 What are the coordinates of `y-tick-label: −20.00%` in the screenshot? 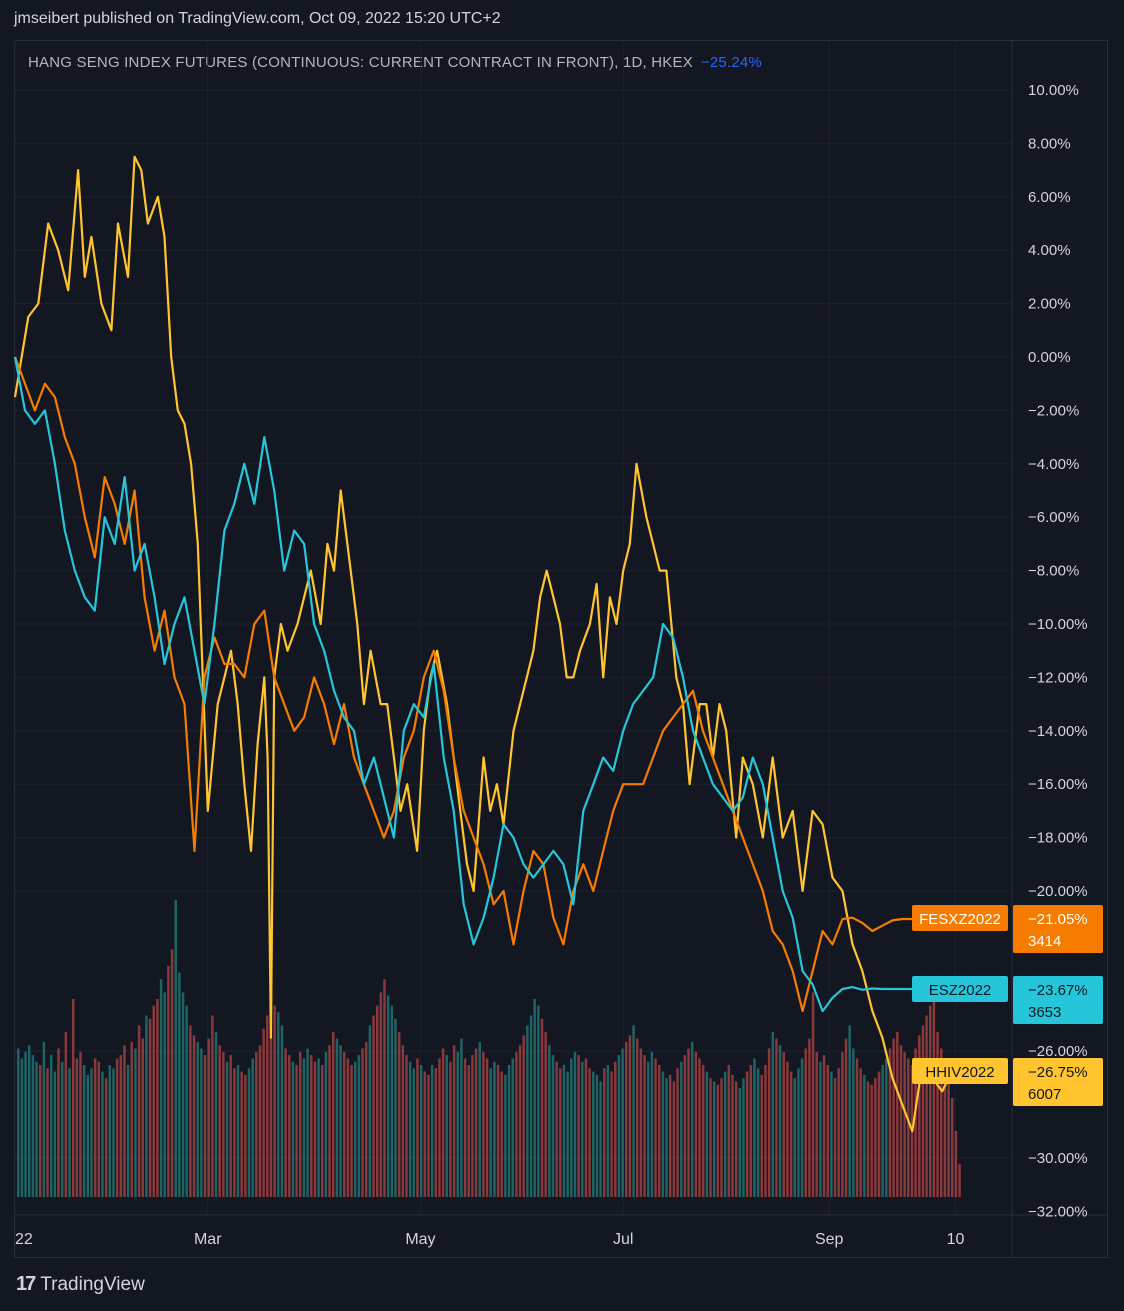 It's located at (1058, 891).